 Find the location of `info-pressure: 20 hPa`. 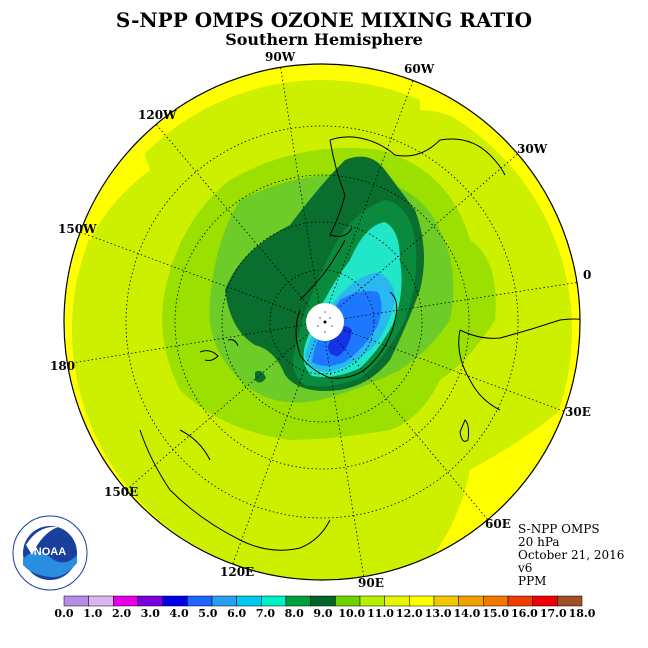

info-pressure: 20 hPa is located at coordinates (539, 542).